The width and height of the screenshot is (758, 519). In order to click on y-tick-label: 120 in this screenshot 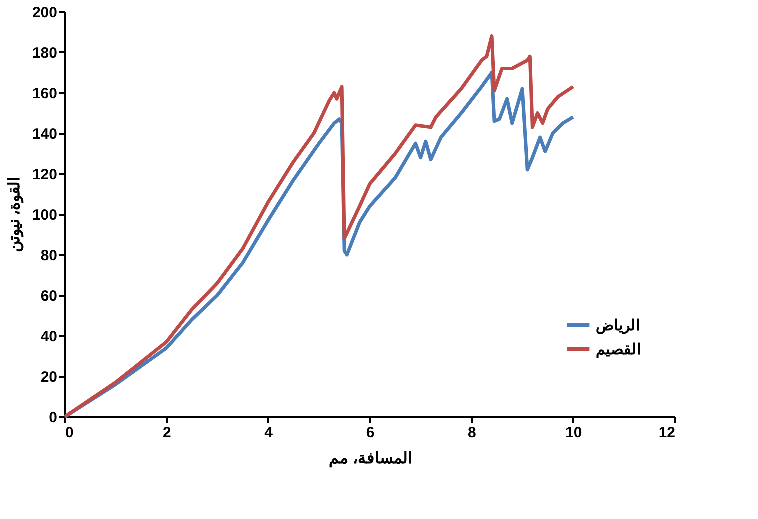, I will do `click(45, 175)`.